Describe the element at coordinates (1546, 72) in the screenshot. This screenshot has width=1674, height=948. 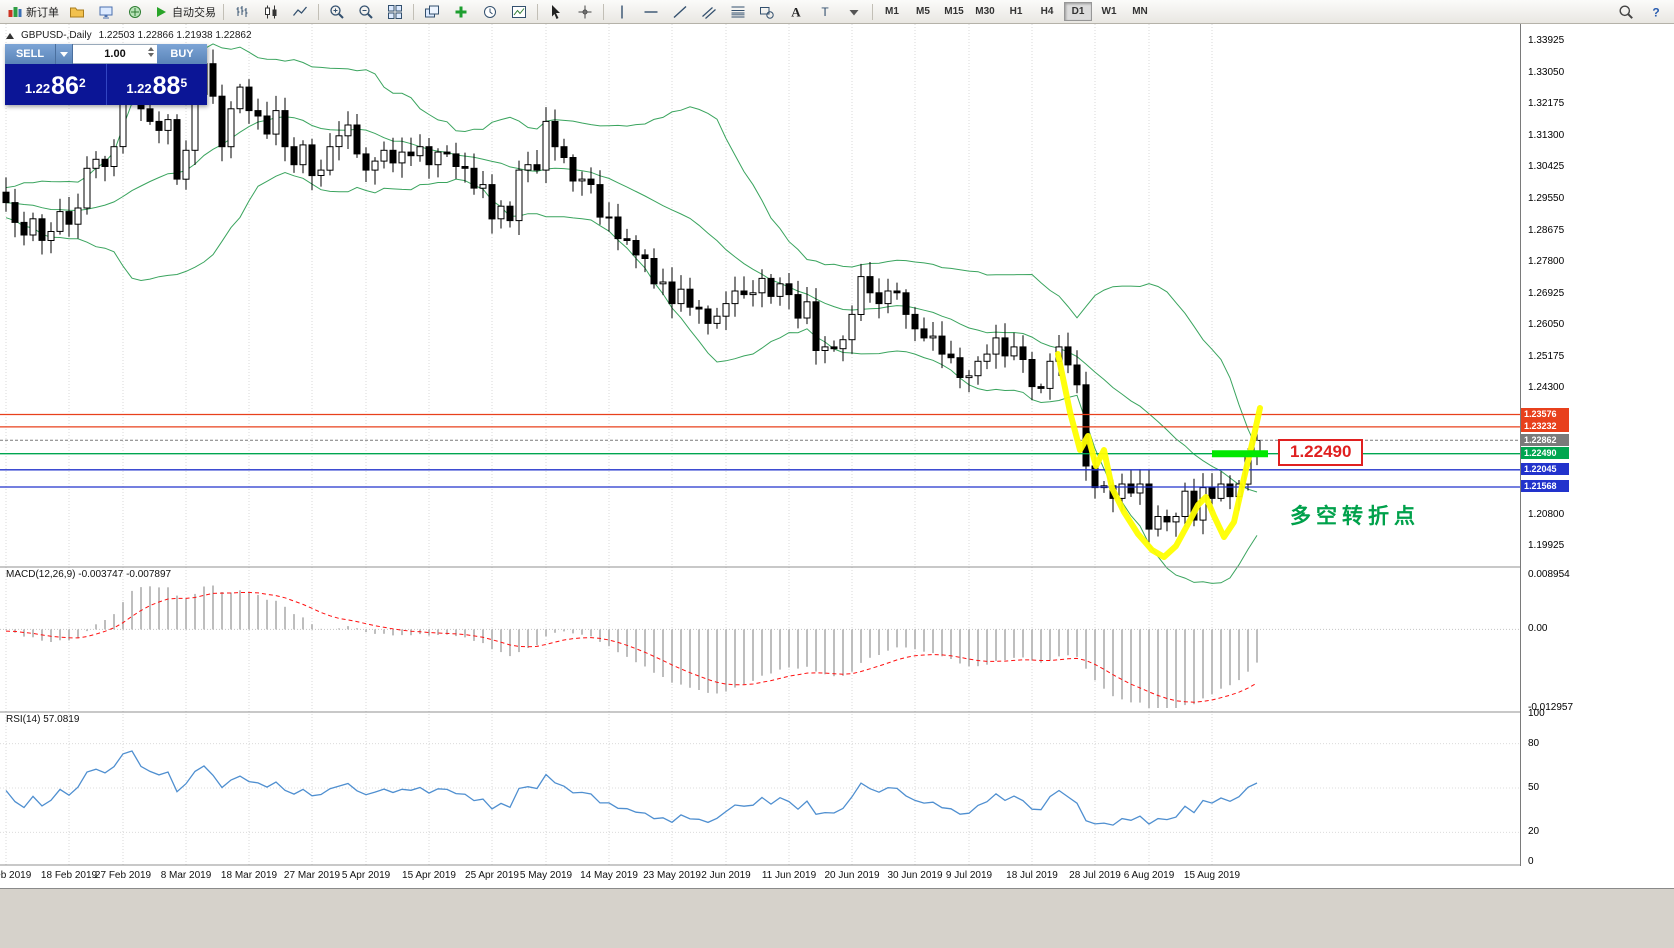
I see `price-tick: 1.33050` at that location.